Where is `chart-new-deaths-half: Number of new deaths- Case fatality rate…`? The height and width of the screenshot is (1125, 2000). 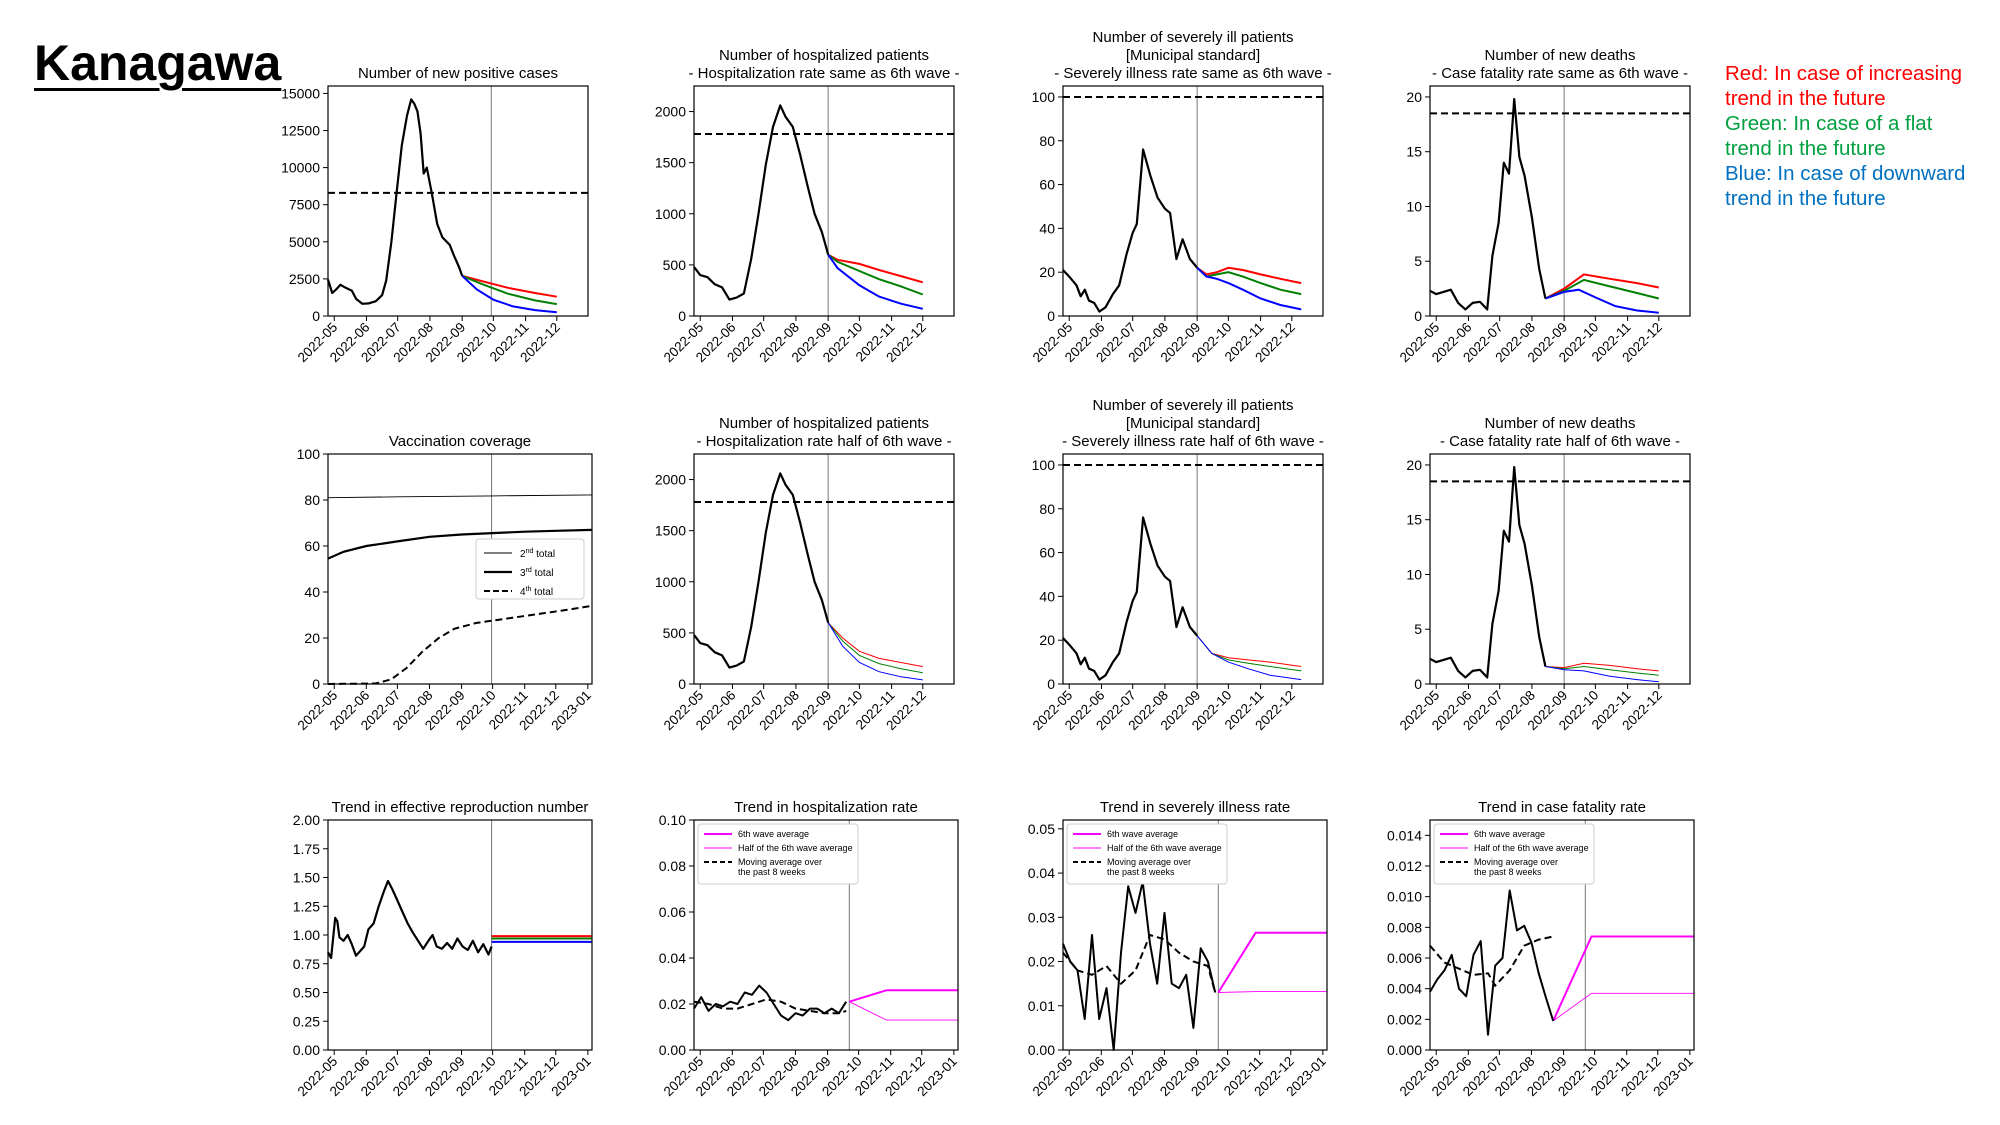 chart-new-deaths-half: Number of new deaths- Case fatality rate… is located at coordinates (1544, 574).